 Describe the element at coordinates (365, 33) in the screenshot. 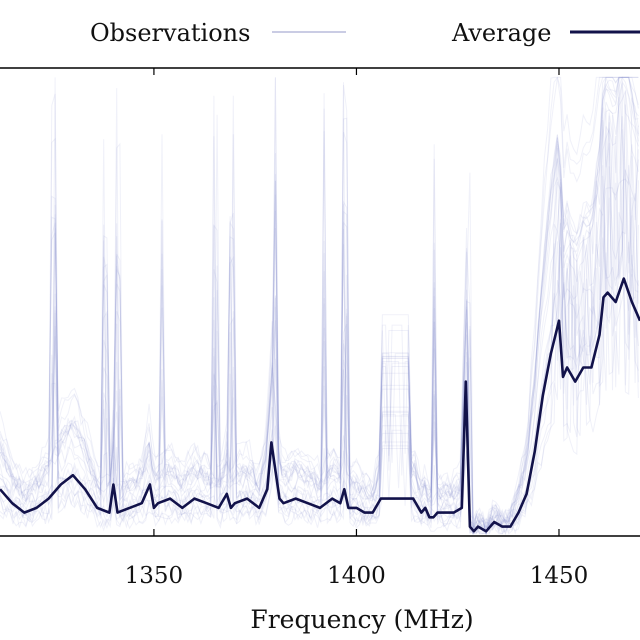

I see `legend: Observations Average` at that location.